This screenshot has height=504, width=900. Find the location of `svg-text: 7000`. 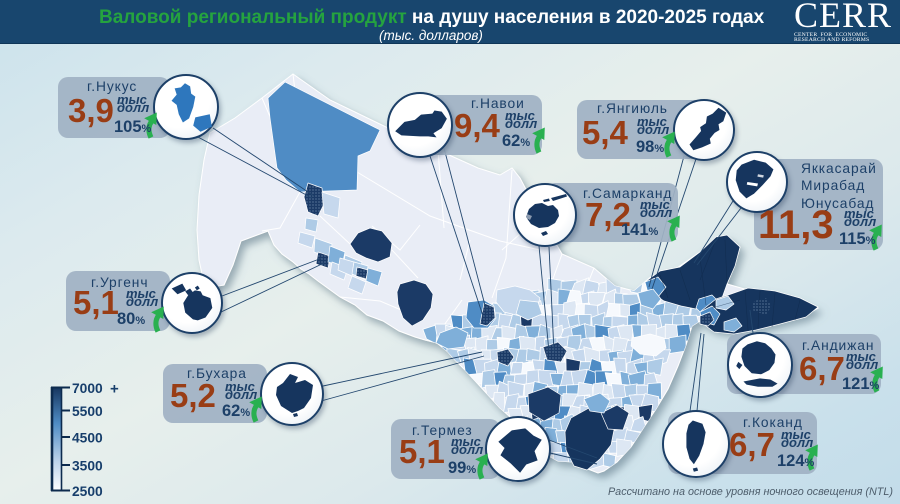

svg-text: 7000 is located at coordinates (87, 388).